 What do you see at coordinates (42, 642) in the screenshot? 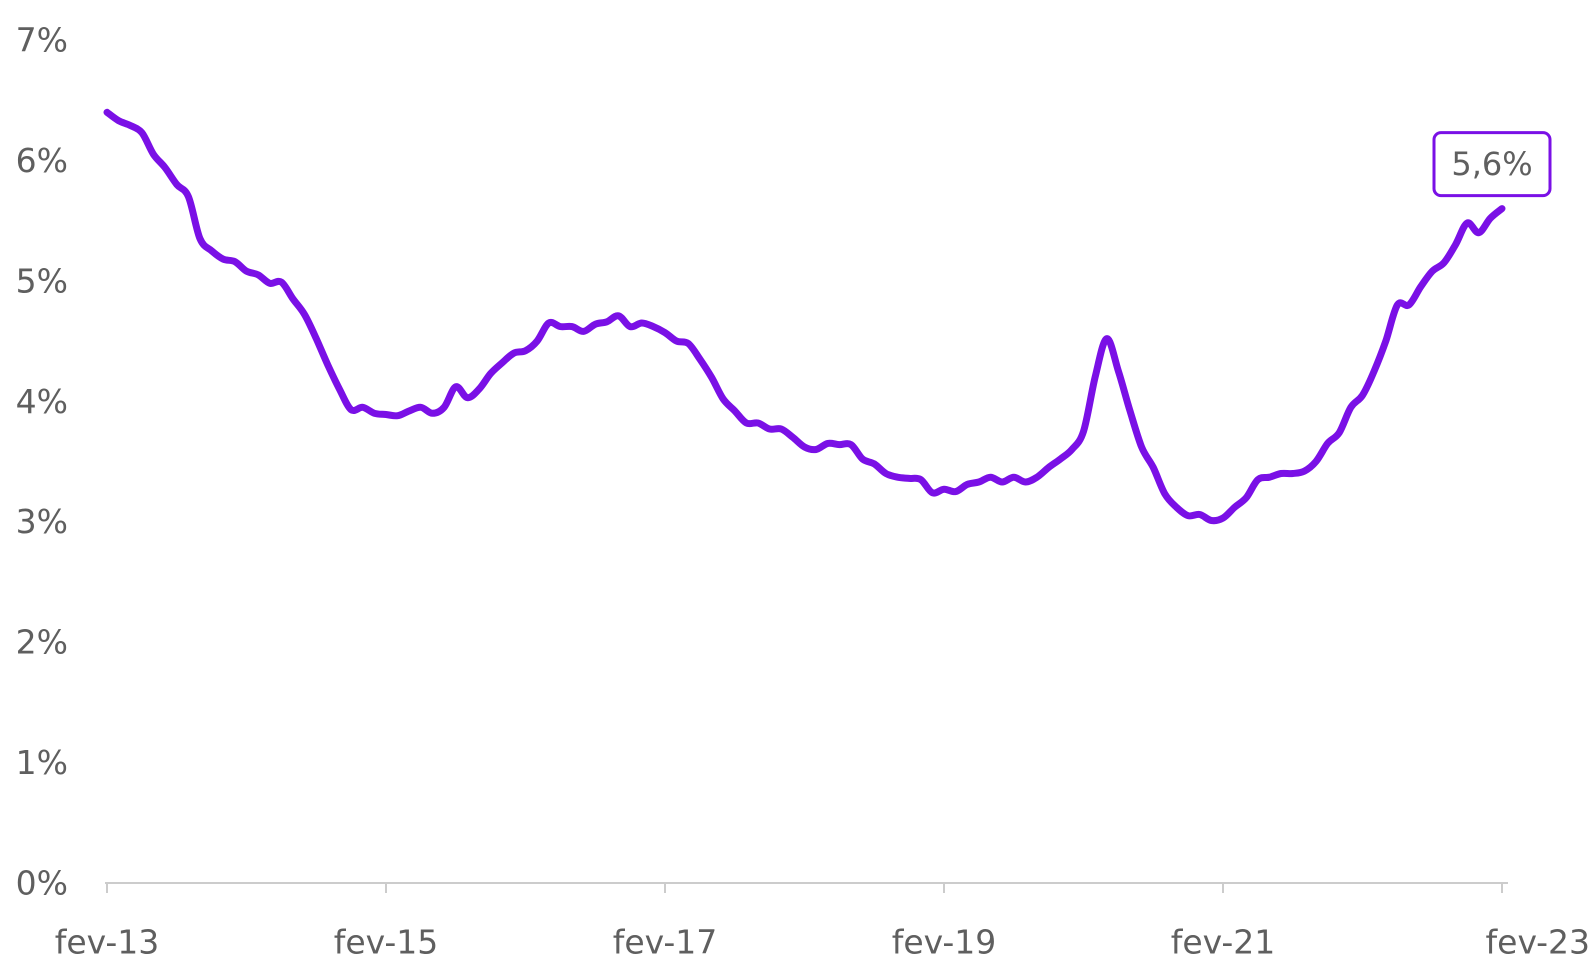
I see `y-tick-label: 2%` at bounding box center [42, 642].